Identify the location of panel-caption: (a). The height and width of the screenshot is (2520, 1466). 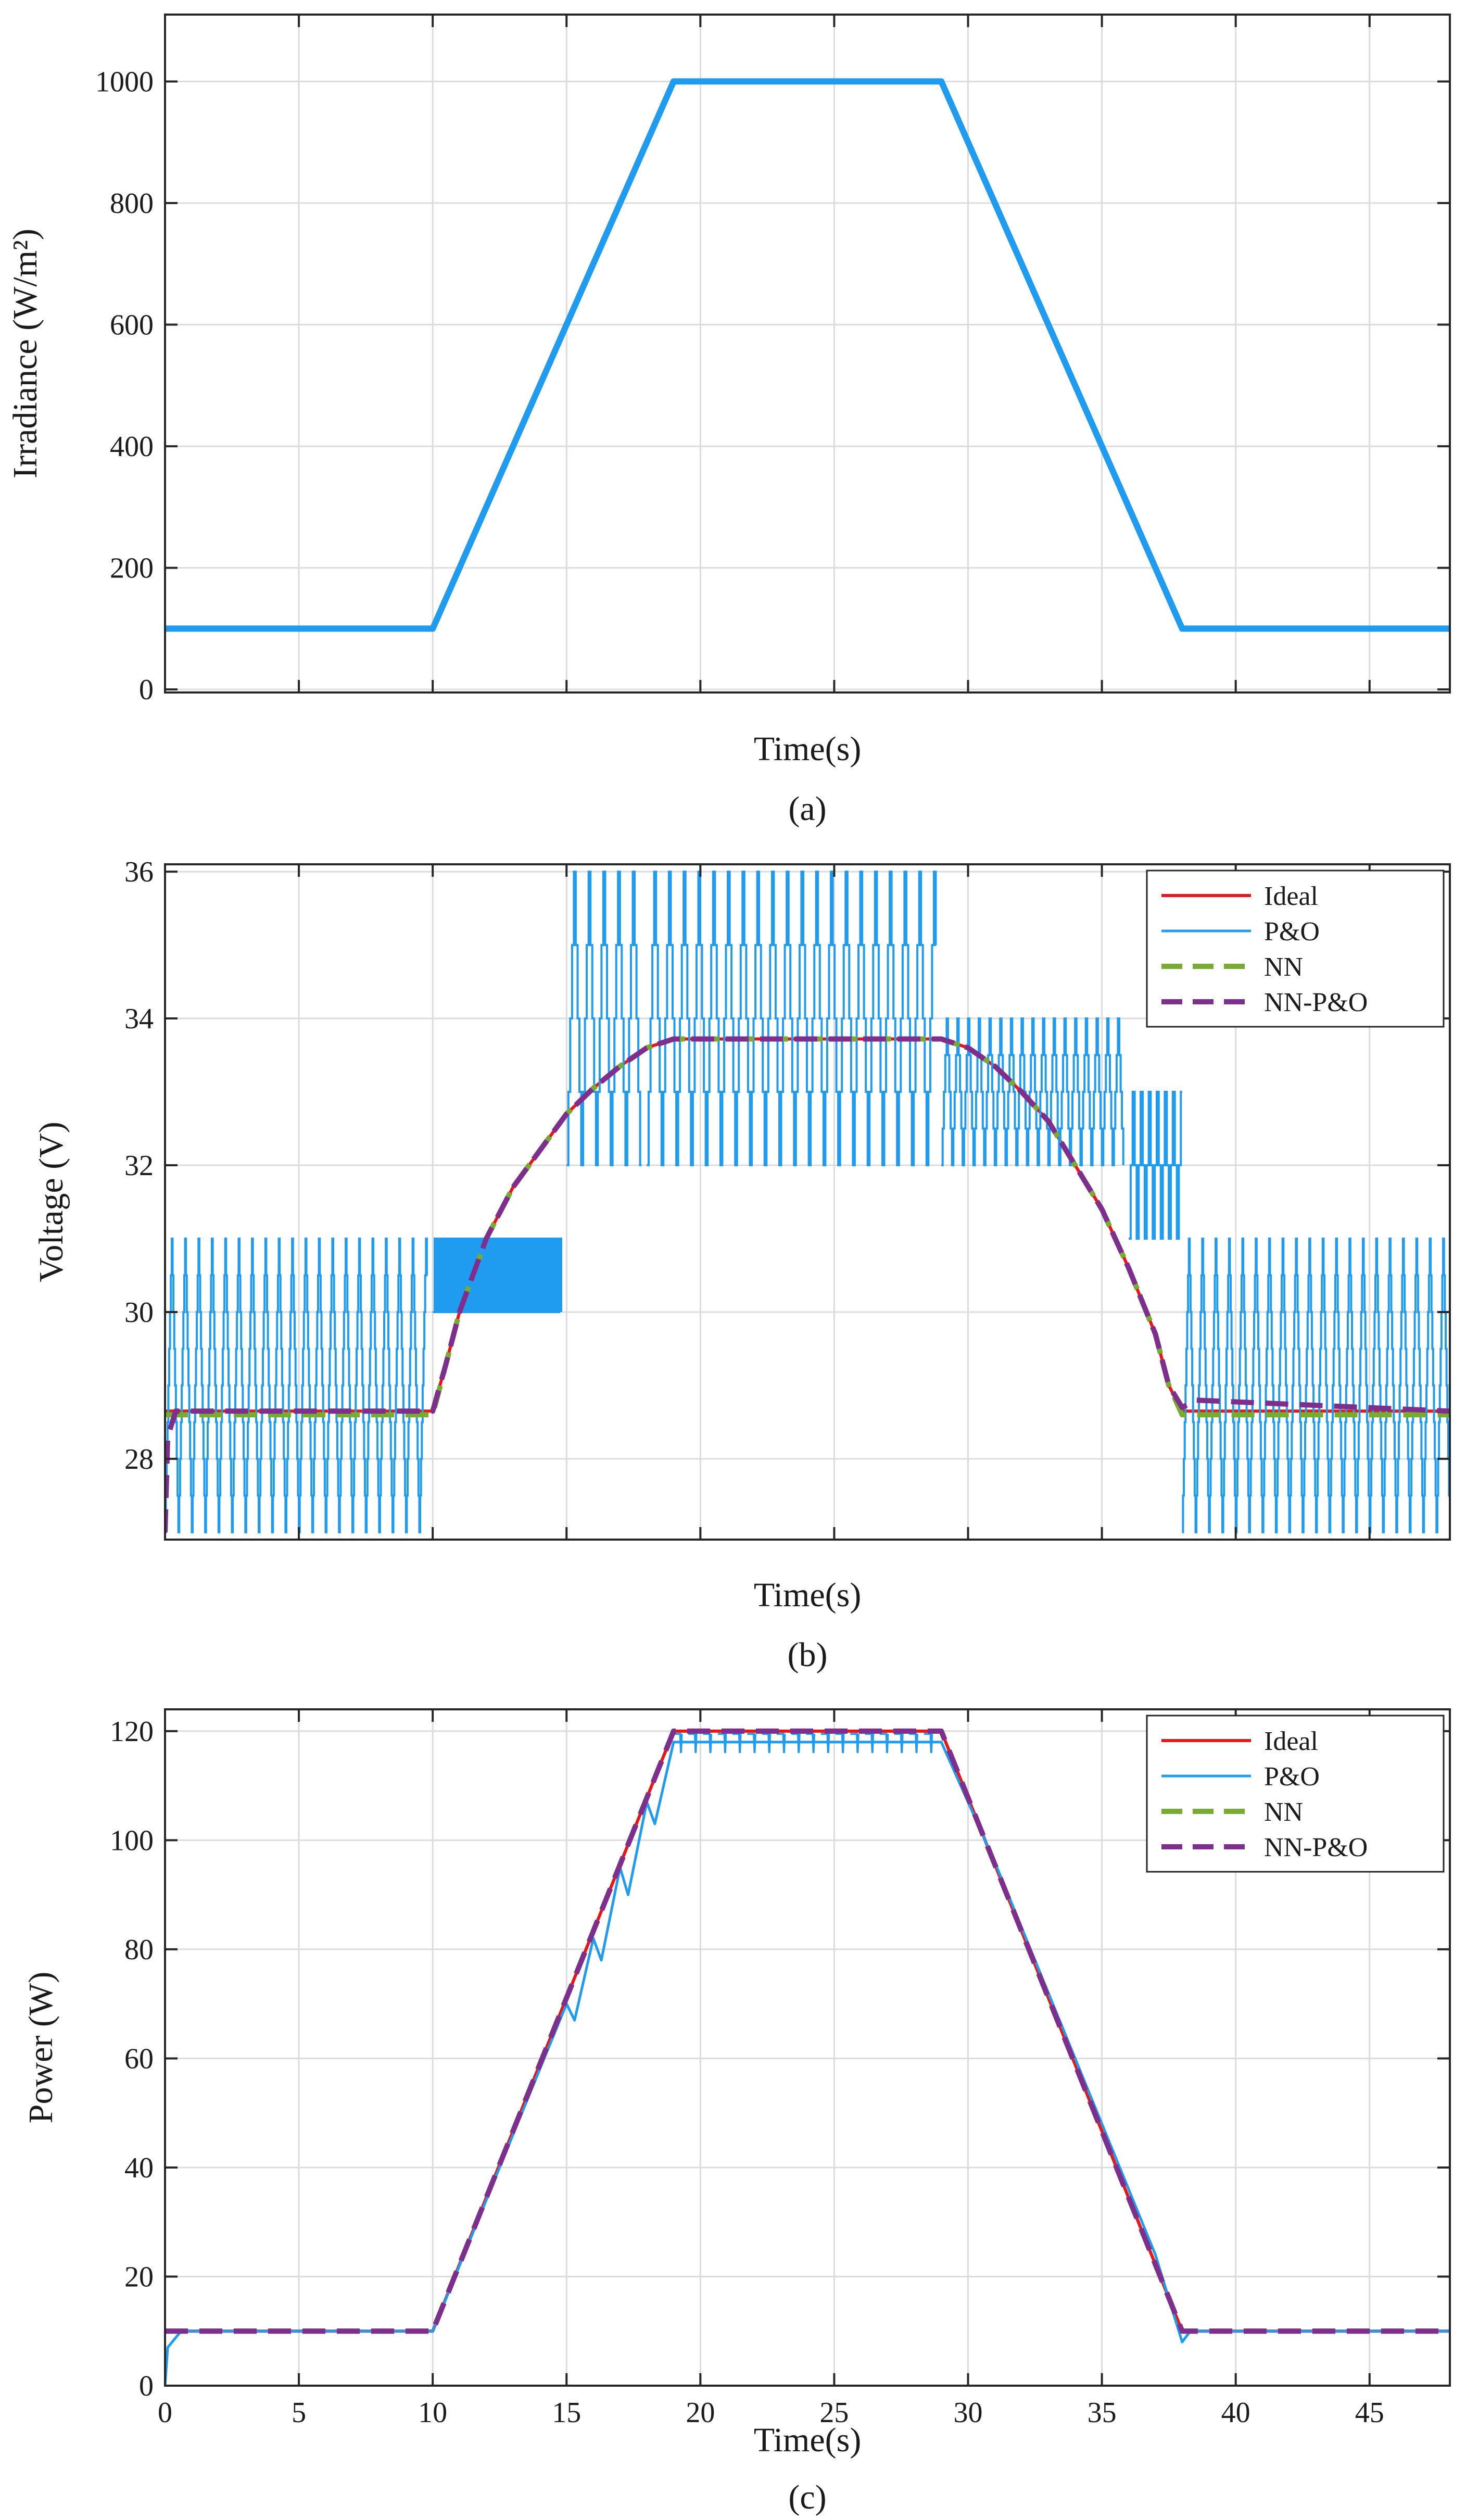
(807, 809).